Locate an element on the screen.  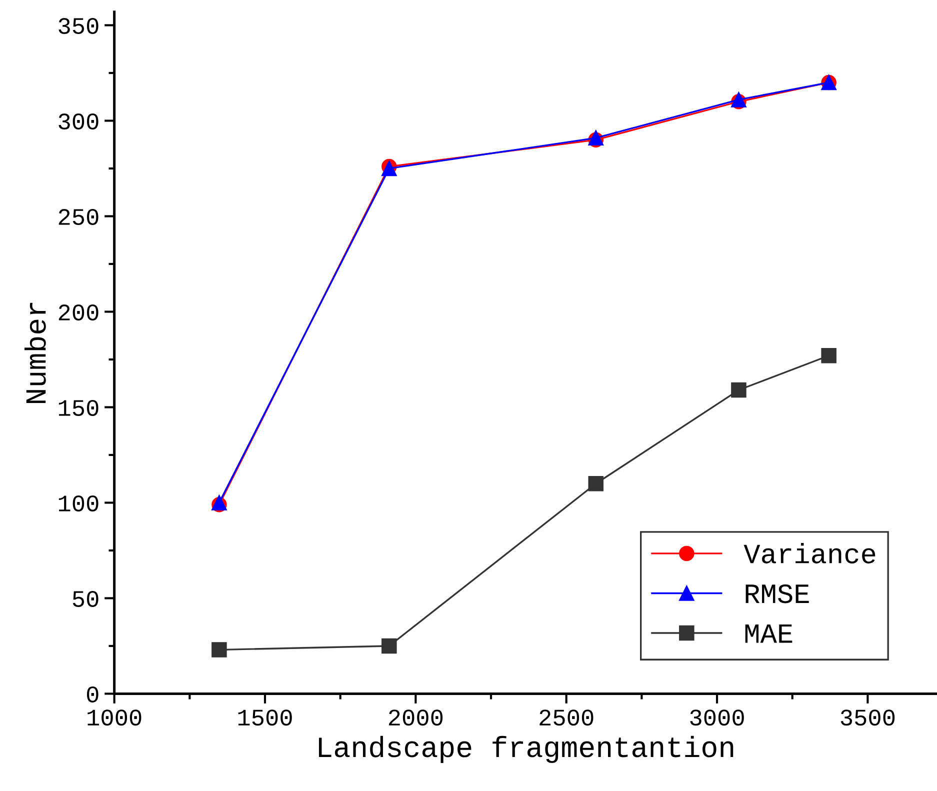
y-tick-label: 0 is located at coordinates (92, 694).